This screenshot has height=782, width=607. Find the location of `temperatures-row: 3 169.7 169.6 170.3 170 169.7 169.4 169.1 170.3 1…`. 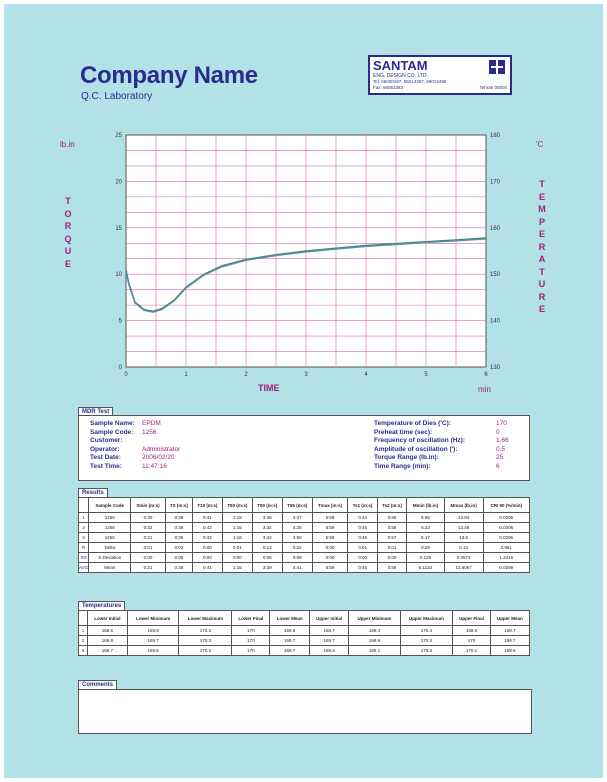

temperatures-row: 3 169.7 169.6 170.3 170 169.7 169.4 169.1 170.3 1… is located at coordinates (304, 650).